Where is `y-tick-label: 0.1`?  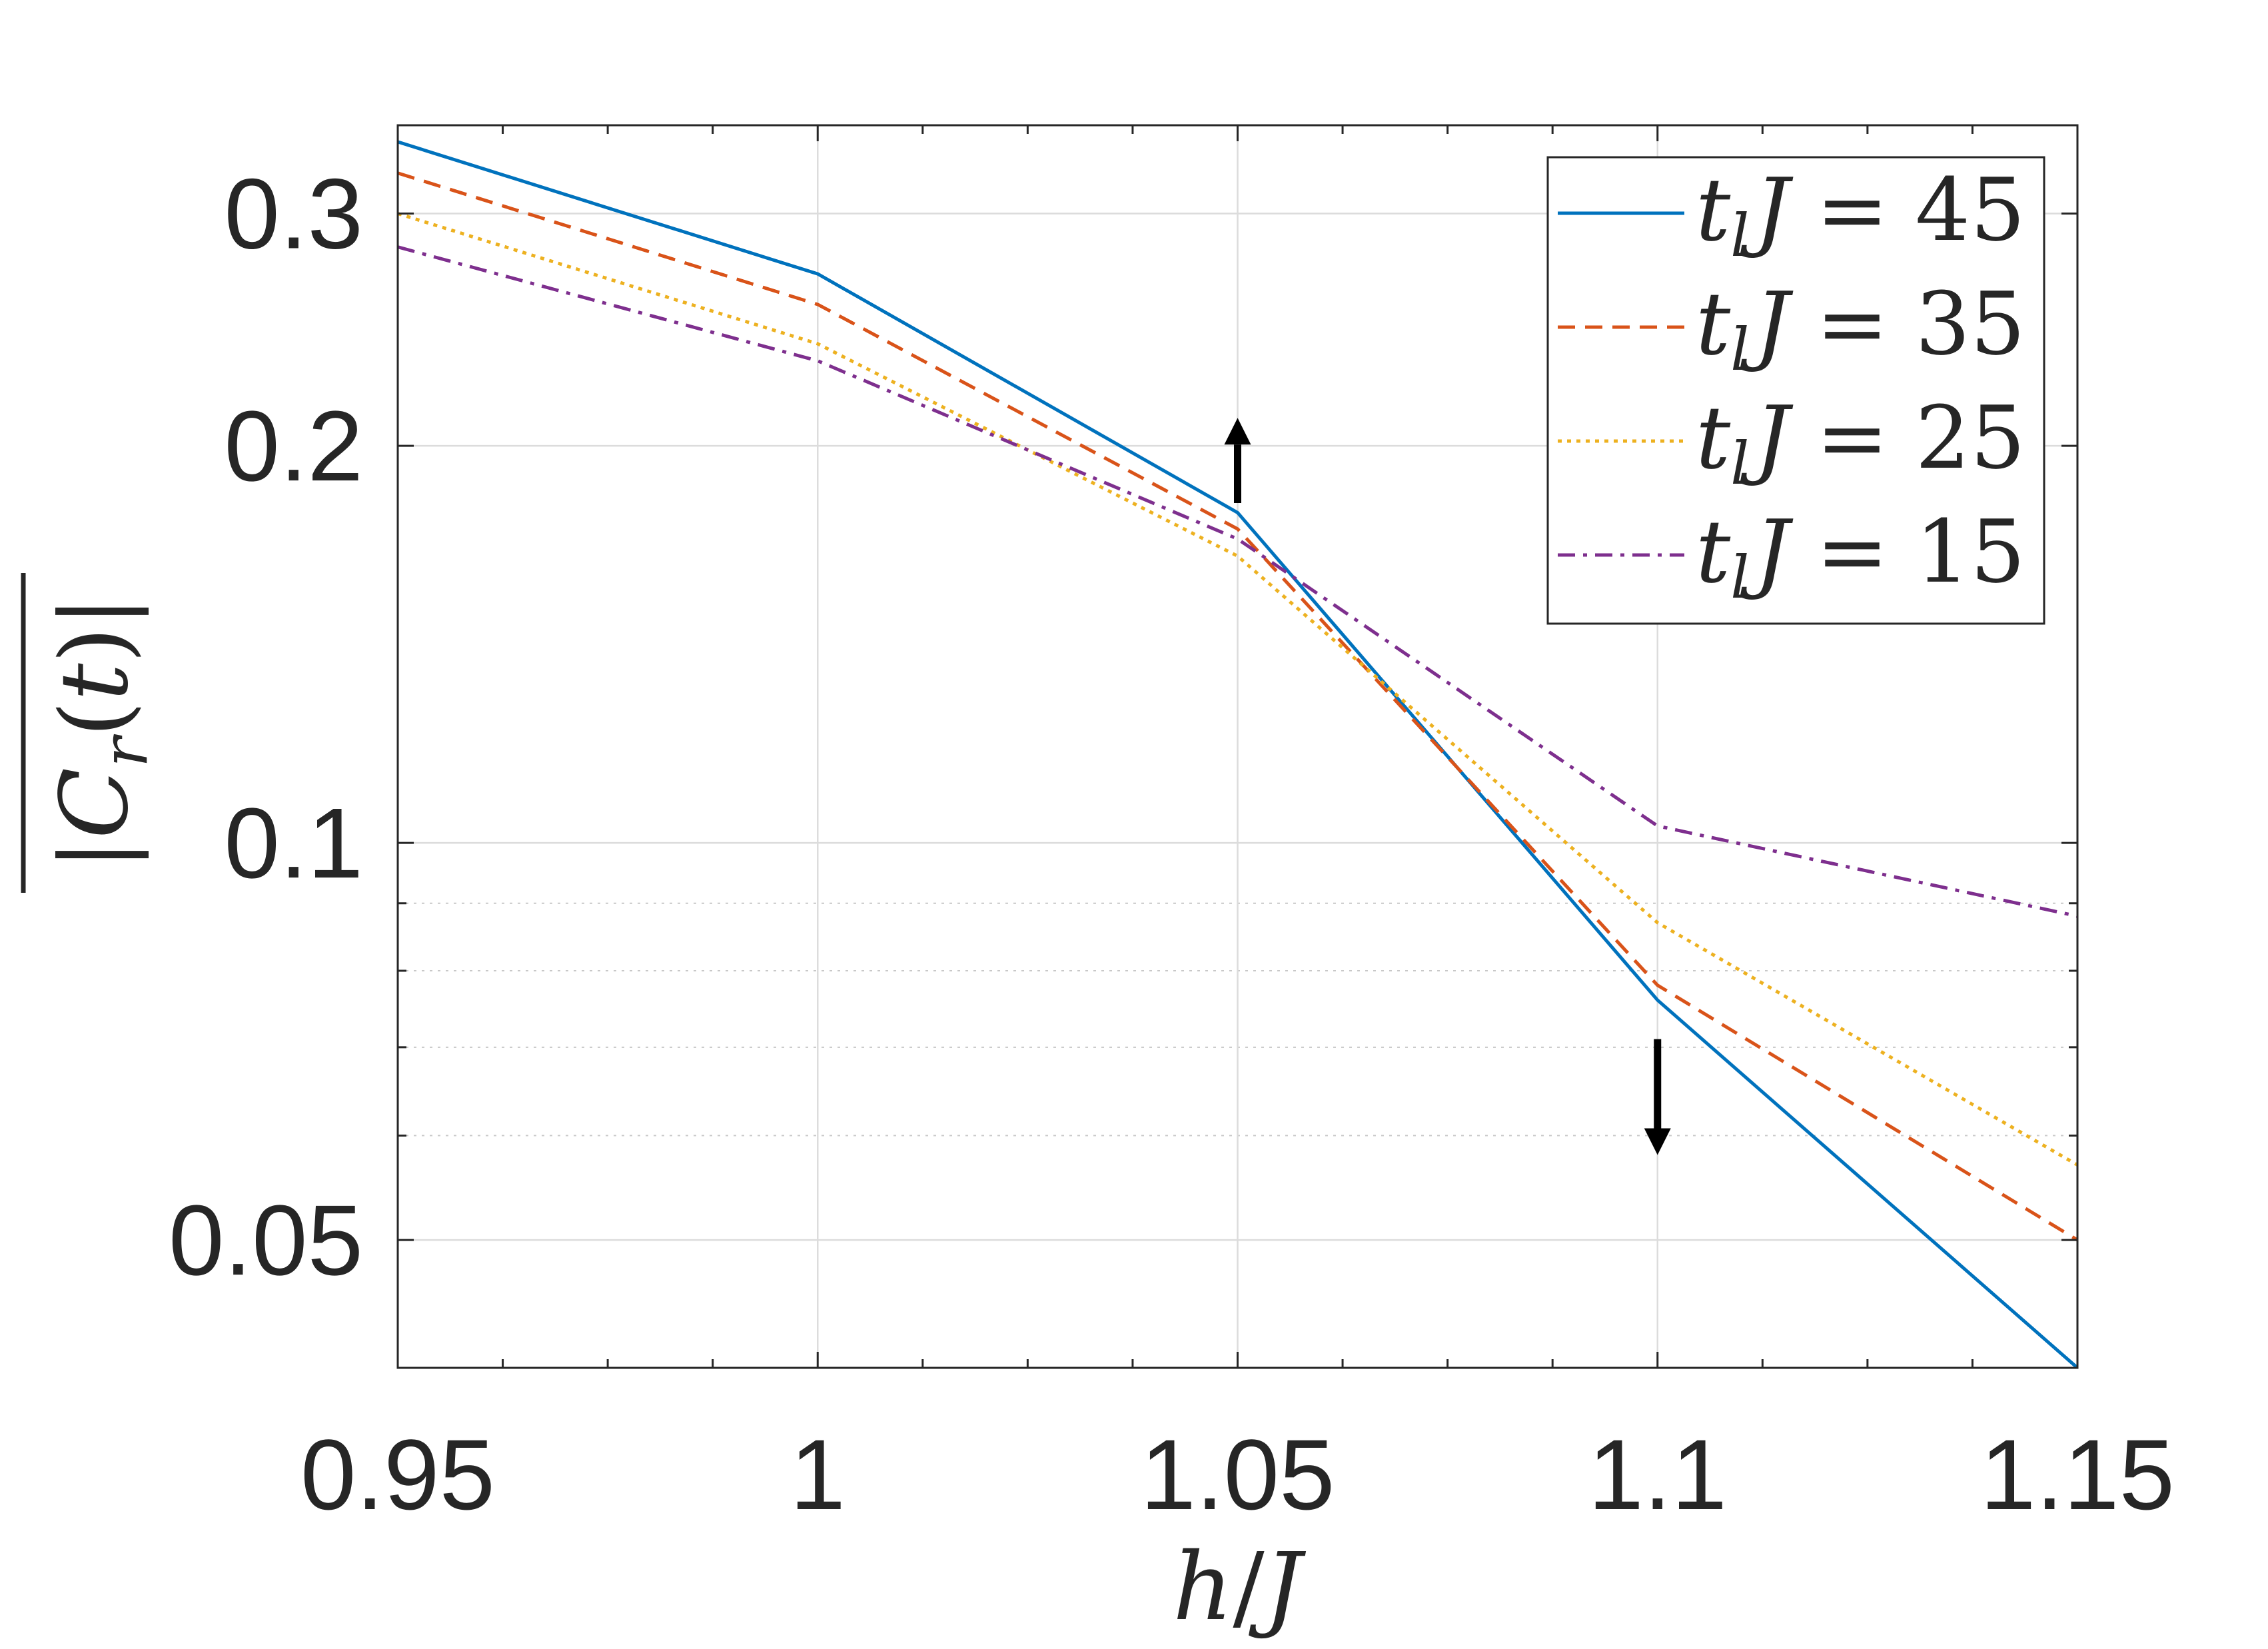 y-tick-label: 0.1 is located at coordinates (293, 843).